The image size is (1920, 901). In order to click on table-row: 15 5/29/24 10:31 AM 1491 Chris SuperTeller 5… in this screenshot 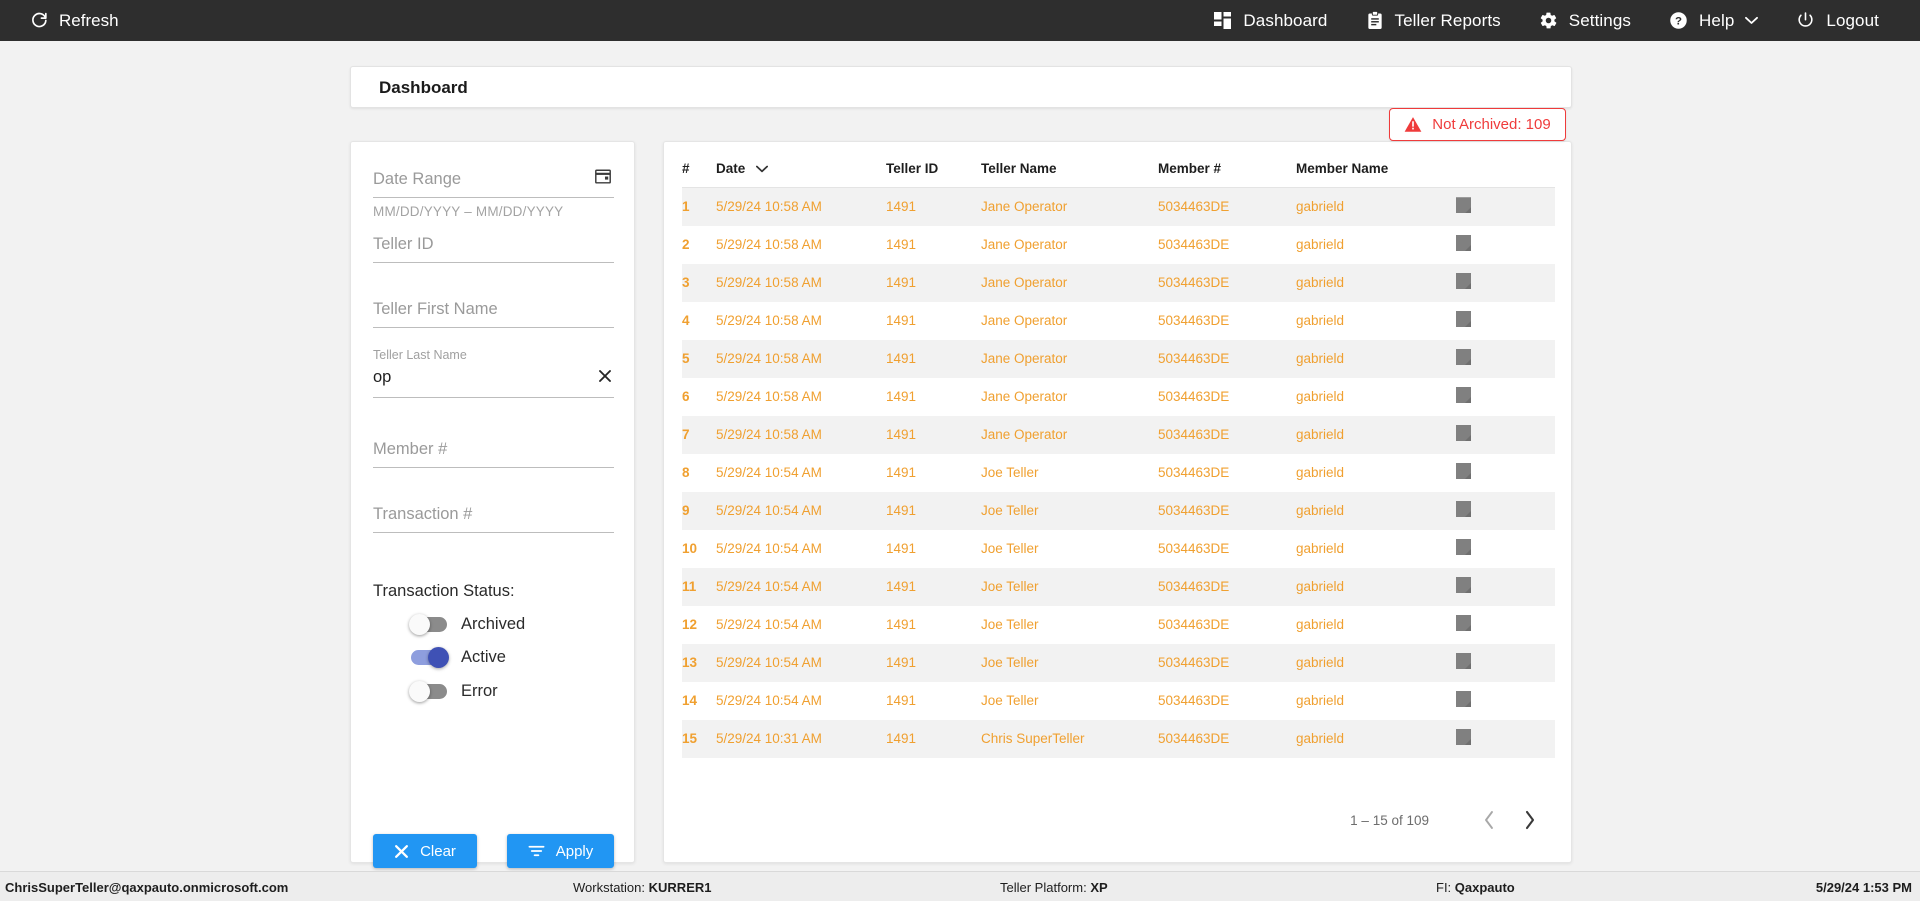, I will do `click(1118, 738)`.